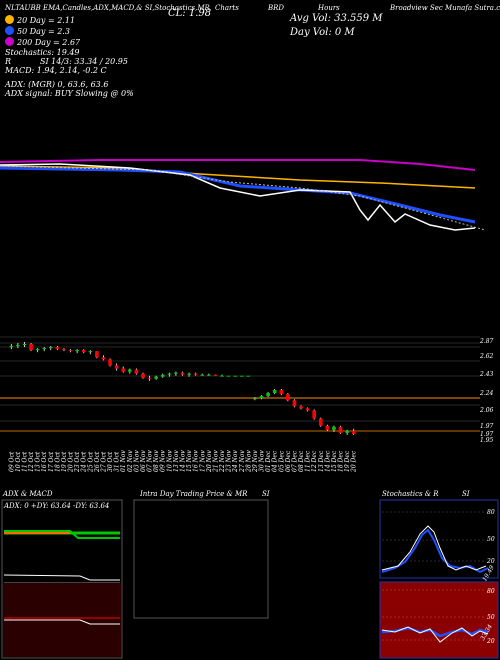  I want to click on si-tick-20: 20, so click(491, 641).